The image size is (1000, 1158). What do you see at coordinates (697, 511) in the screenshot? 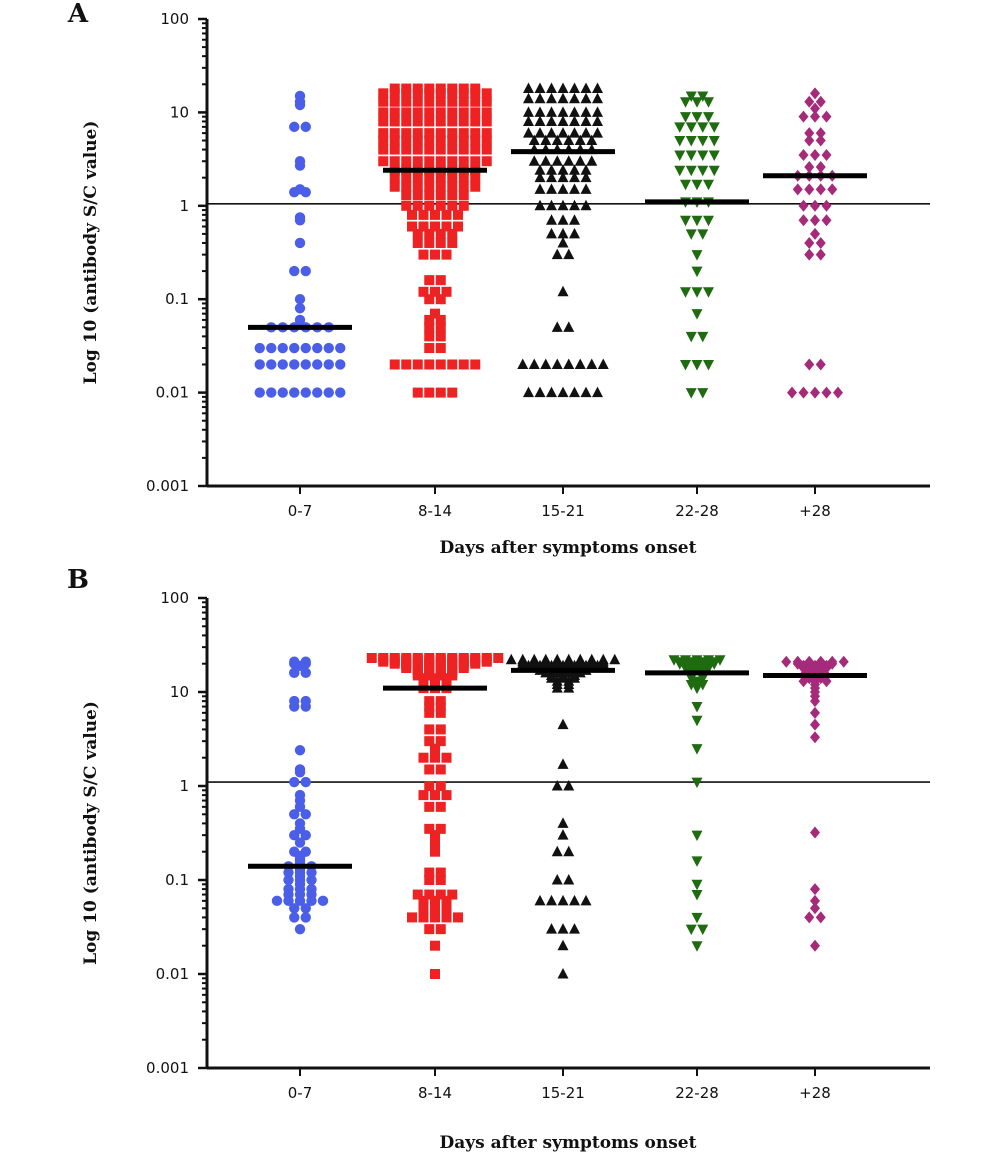
I see `x-tick-label: 22-28` at bounding box center [697, 511].